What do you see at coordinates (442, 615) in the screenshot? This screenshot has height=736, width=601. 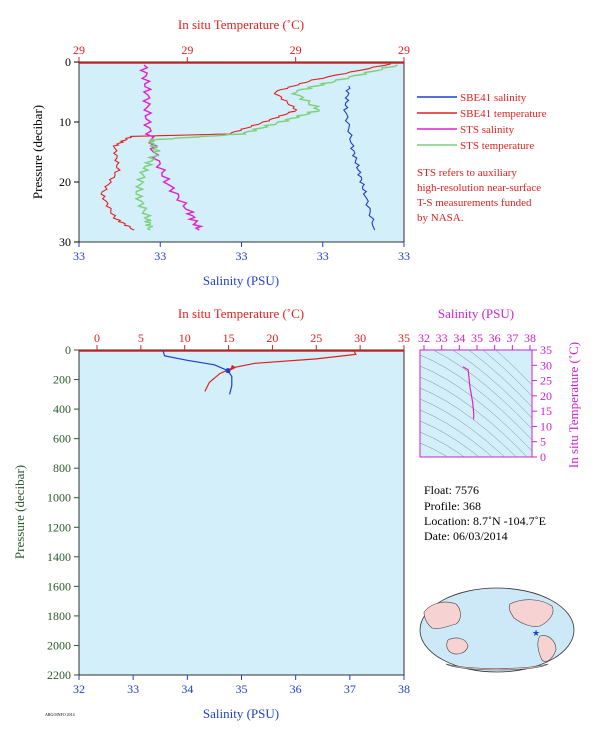 I see `map-land-asia` at bounding box center [442, 615].